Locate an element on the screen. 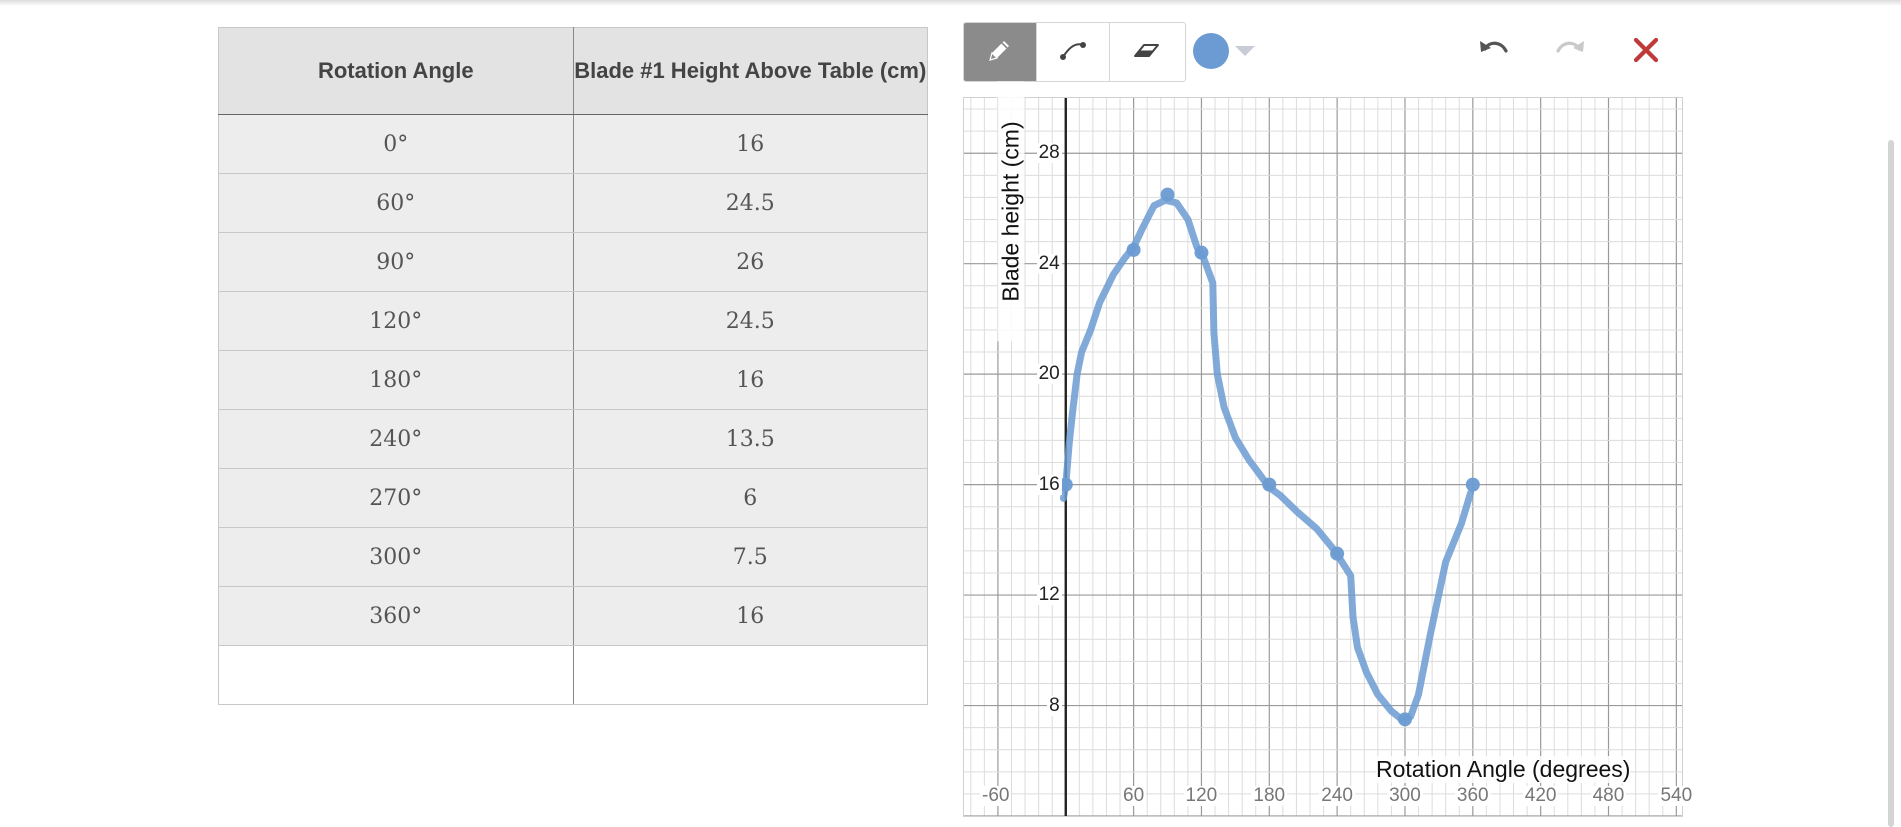 The width and height of the screenshot is (1901, 827). x-tick-label: 420 is located at coordinates (1540, 795).